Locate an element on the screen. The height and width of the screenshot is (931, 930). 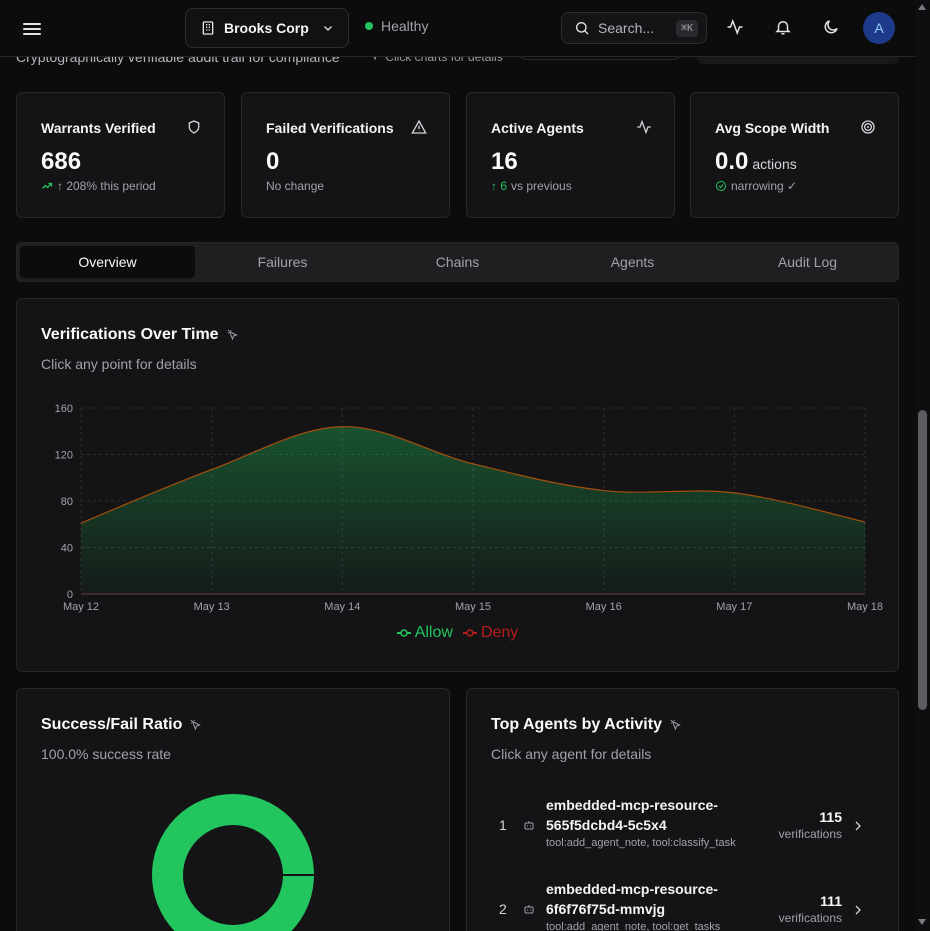
agent-count: 111 is located at coordinates (831, 901).